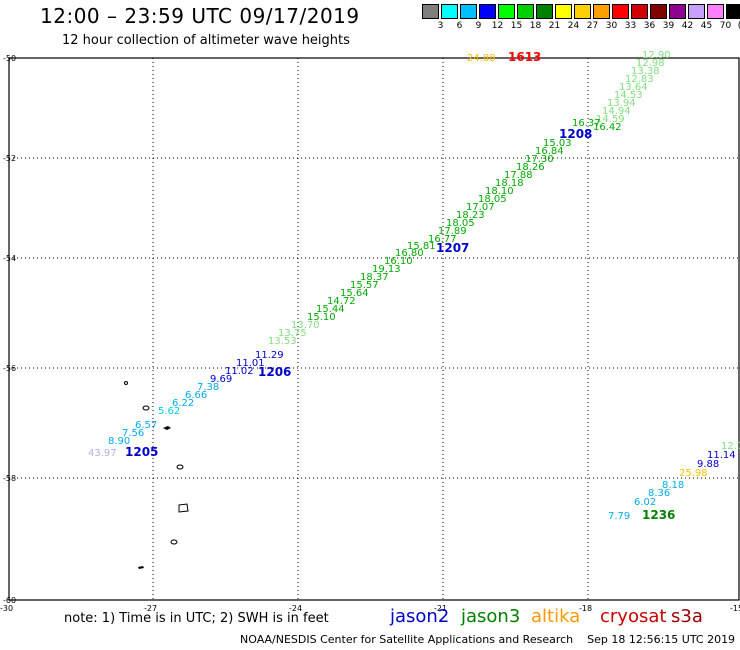 This screenshot has height=650, width=740. What do you see at coordinates (119, 441) in the screenshot?
I see `wave-height-label: 8.90` at bounding box center [119, 441].